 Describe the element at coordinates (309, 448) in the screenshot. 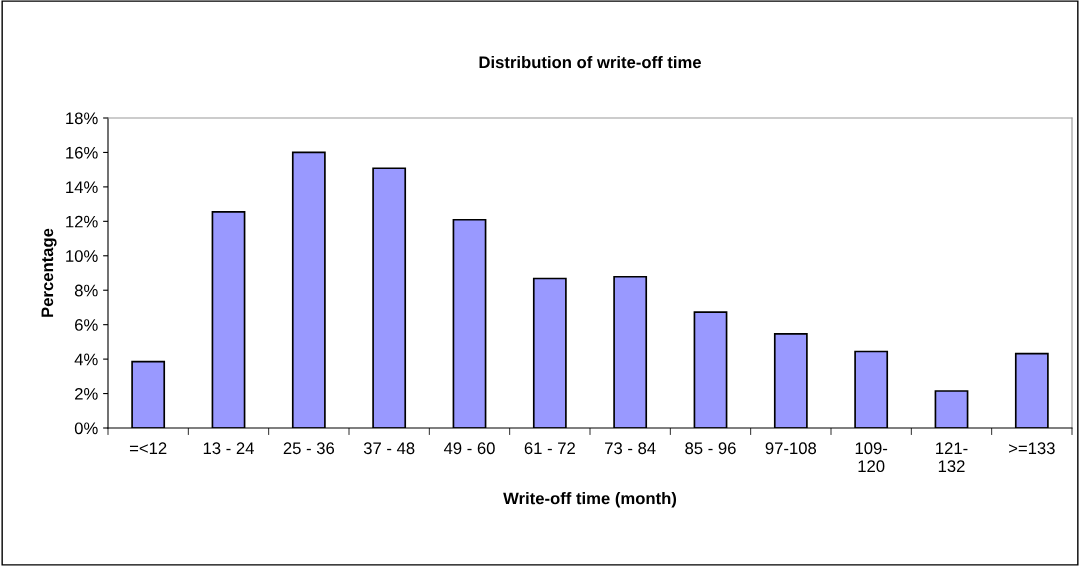

I see `x-tick-label: 25 - 36` at that location.